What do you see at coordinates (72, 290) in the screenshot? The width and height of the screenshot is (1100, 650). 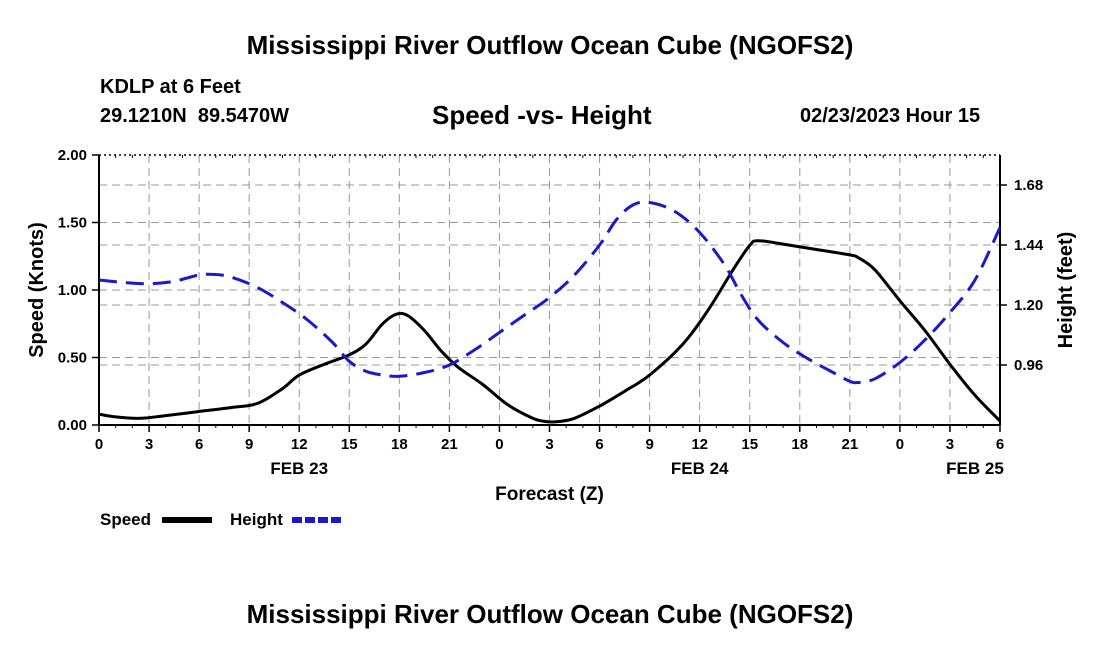 I see `y-left-tick-label: 1.00` at bounding box center [72, 290].